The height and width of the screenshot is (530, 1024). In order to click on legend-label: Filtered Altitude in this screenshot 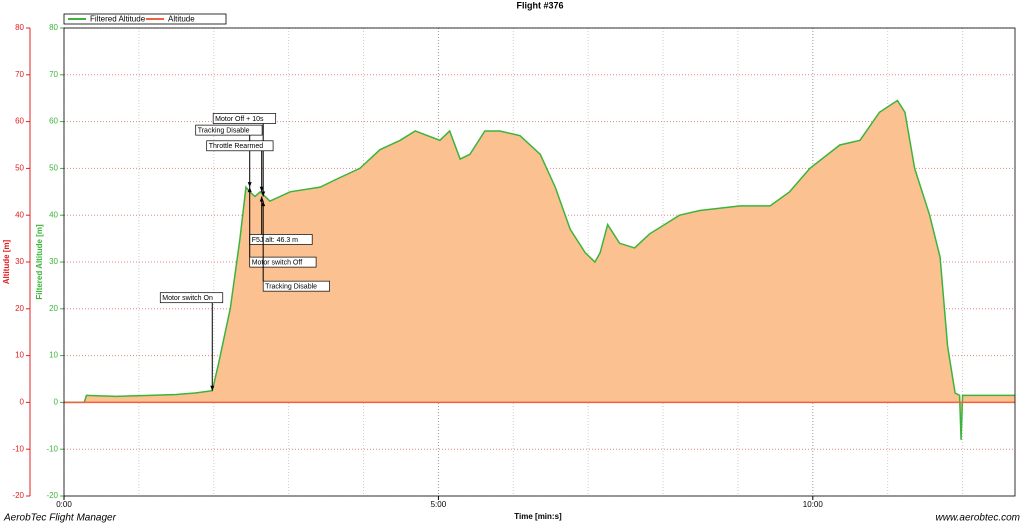, I will do `click(118, 19)`.